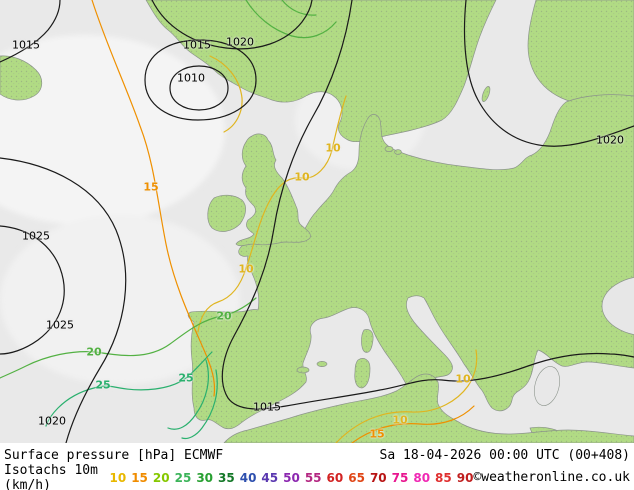 This screenshot has width=634, height=490. I want to click on isotach-scale-value: 40, so click(248, 477).